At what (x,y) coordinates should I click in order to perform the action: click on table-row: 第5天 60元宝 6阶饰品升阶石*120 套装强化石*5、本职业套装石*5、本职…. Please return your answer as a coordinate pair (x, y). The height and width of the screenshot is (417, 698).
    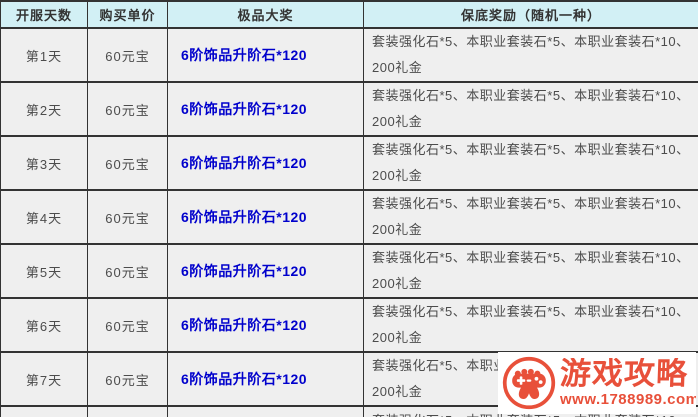
    Looking at the image, I should click on (349, 270).